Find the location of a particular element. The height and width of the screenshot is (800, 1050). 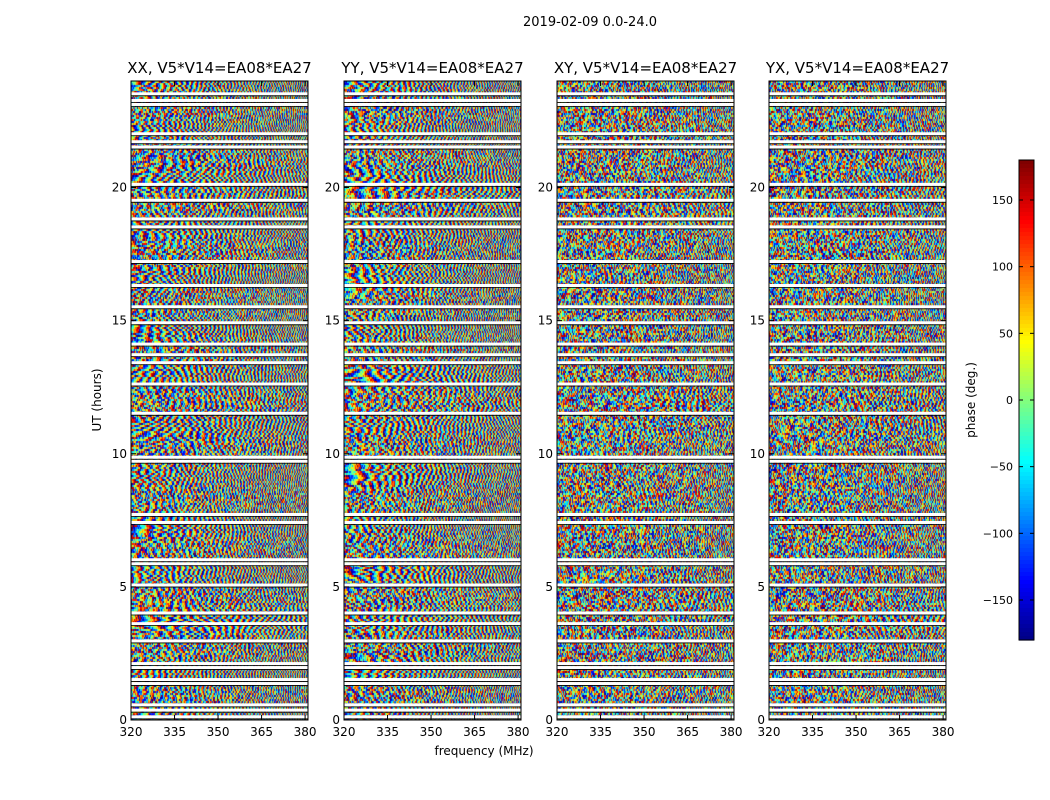

x-tick-label: 380 is located at coordinates (731, 732).